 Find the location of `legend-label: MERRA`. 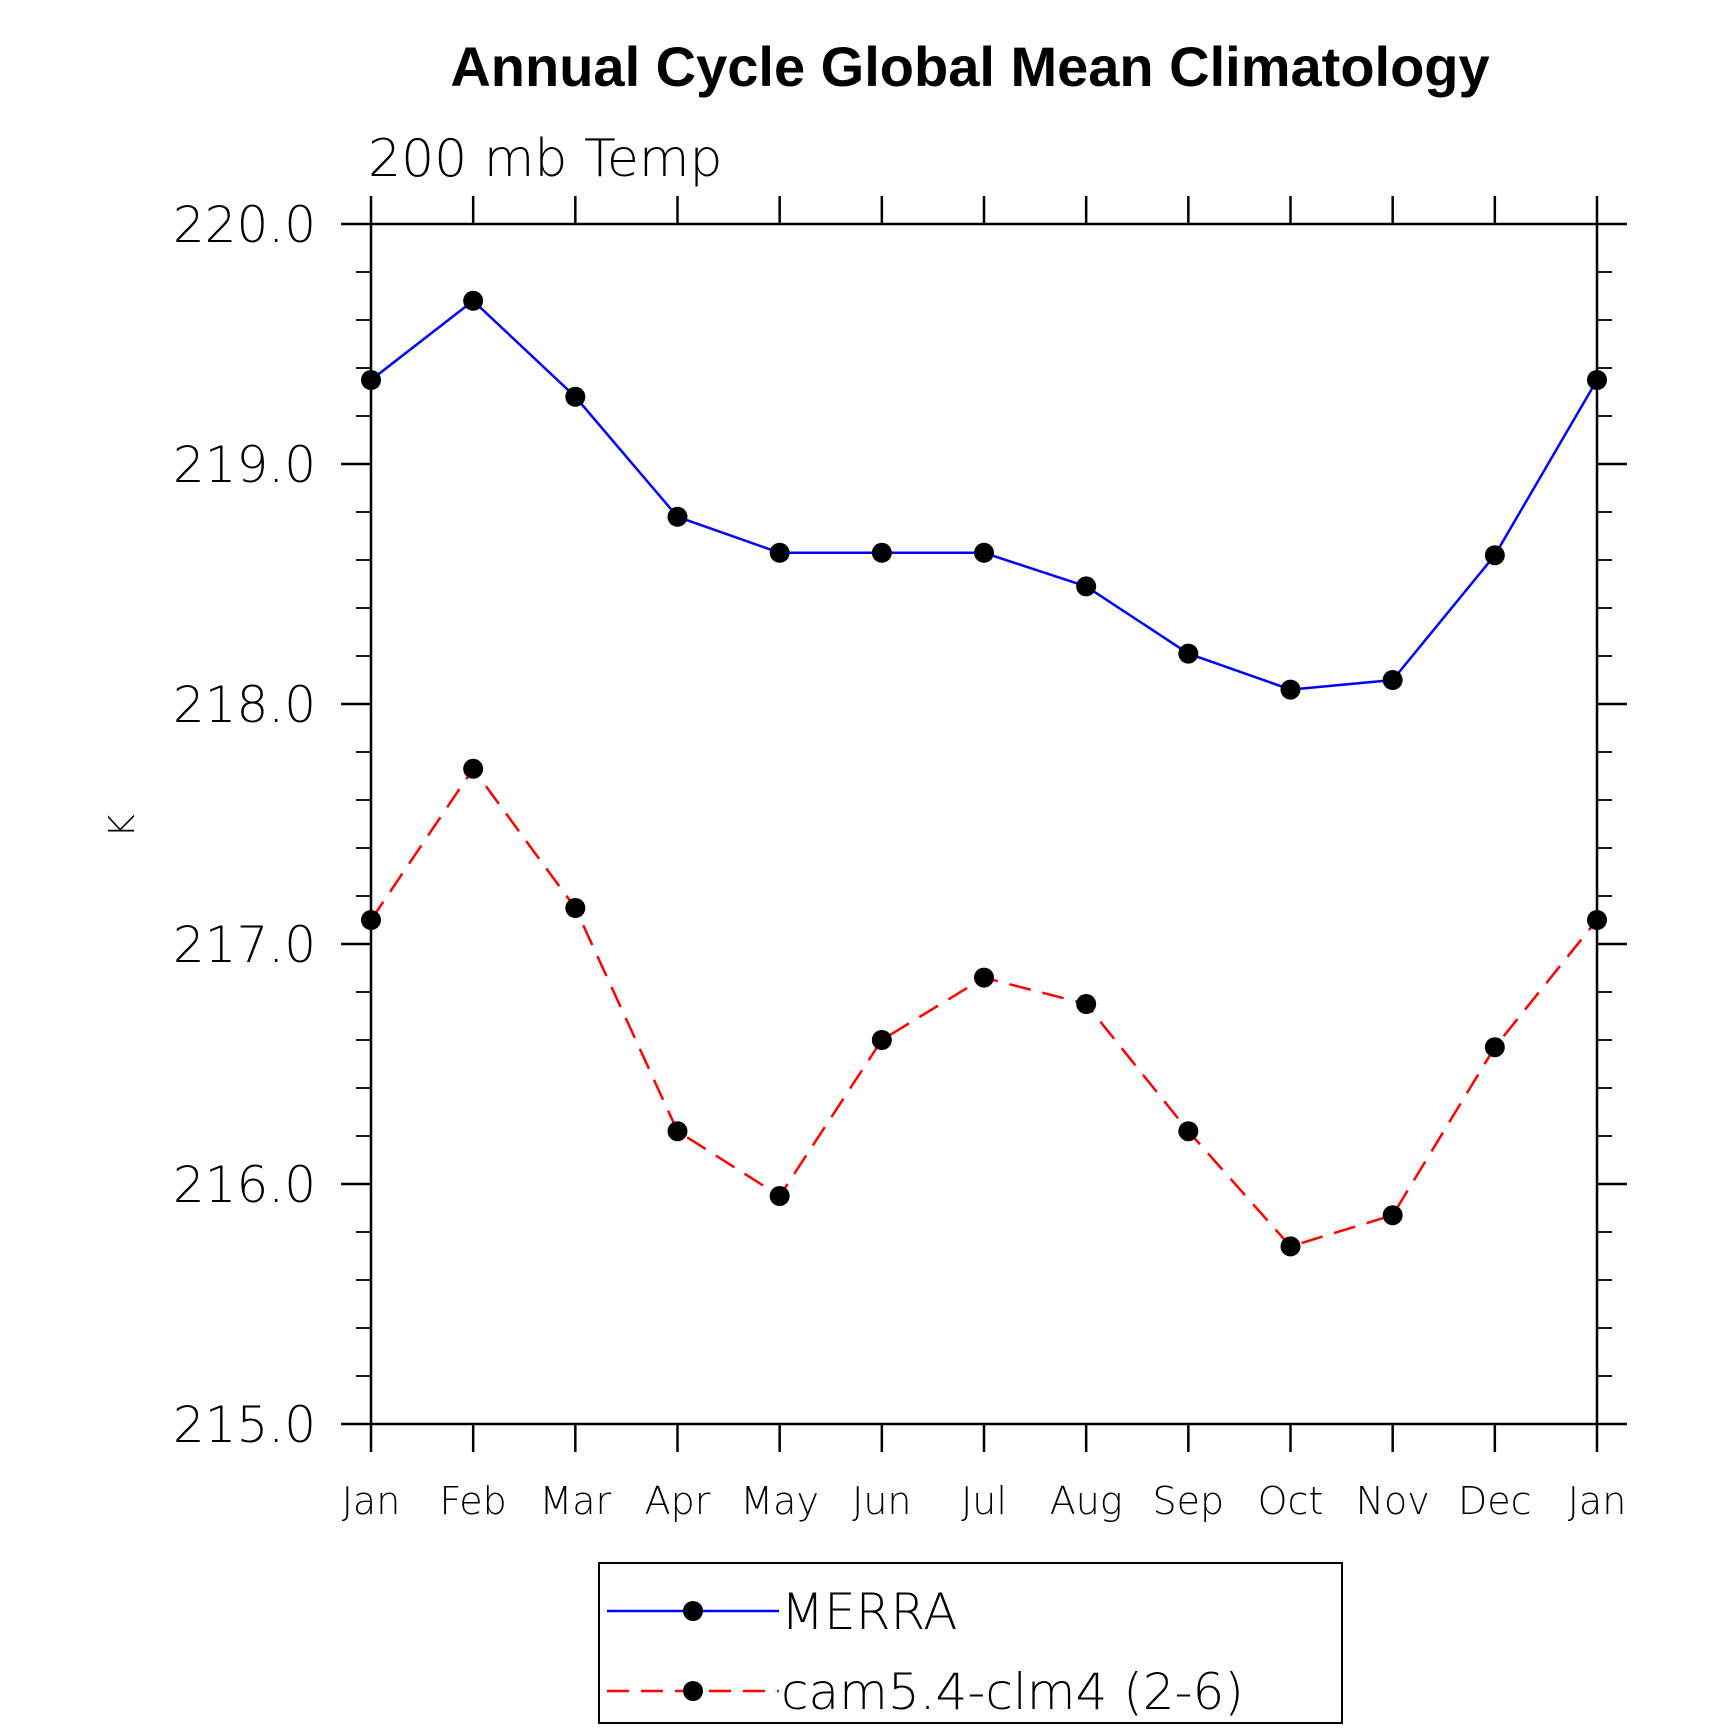

legend-label: MERRA is located at coordinates (869, 1612).